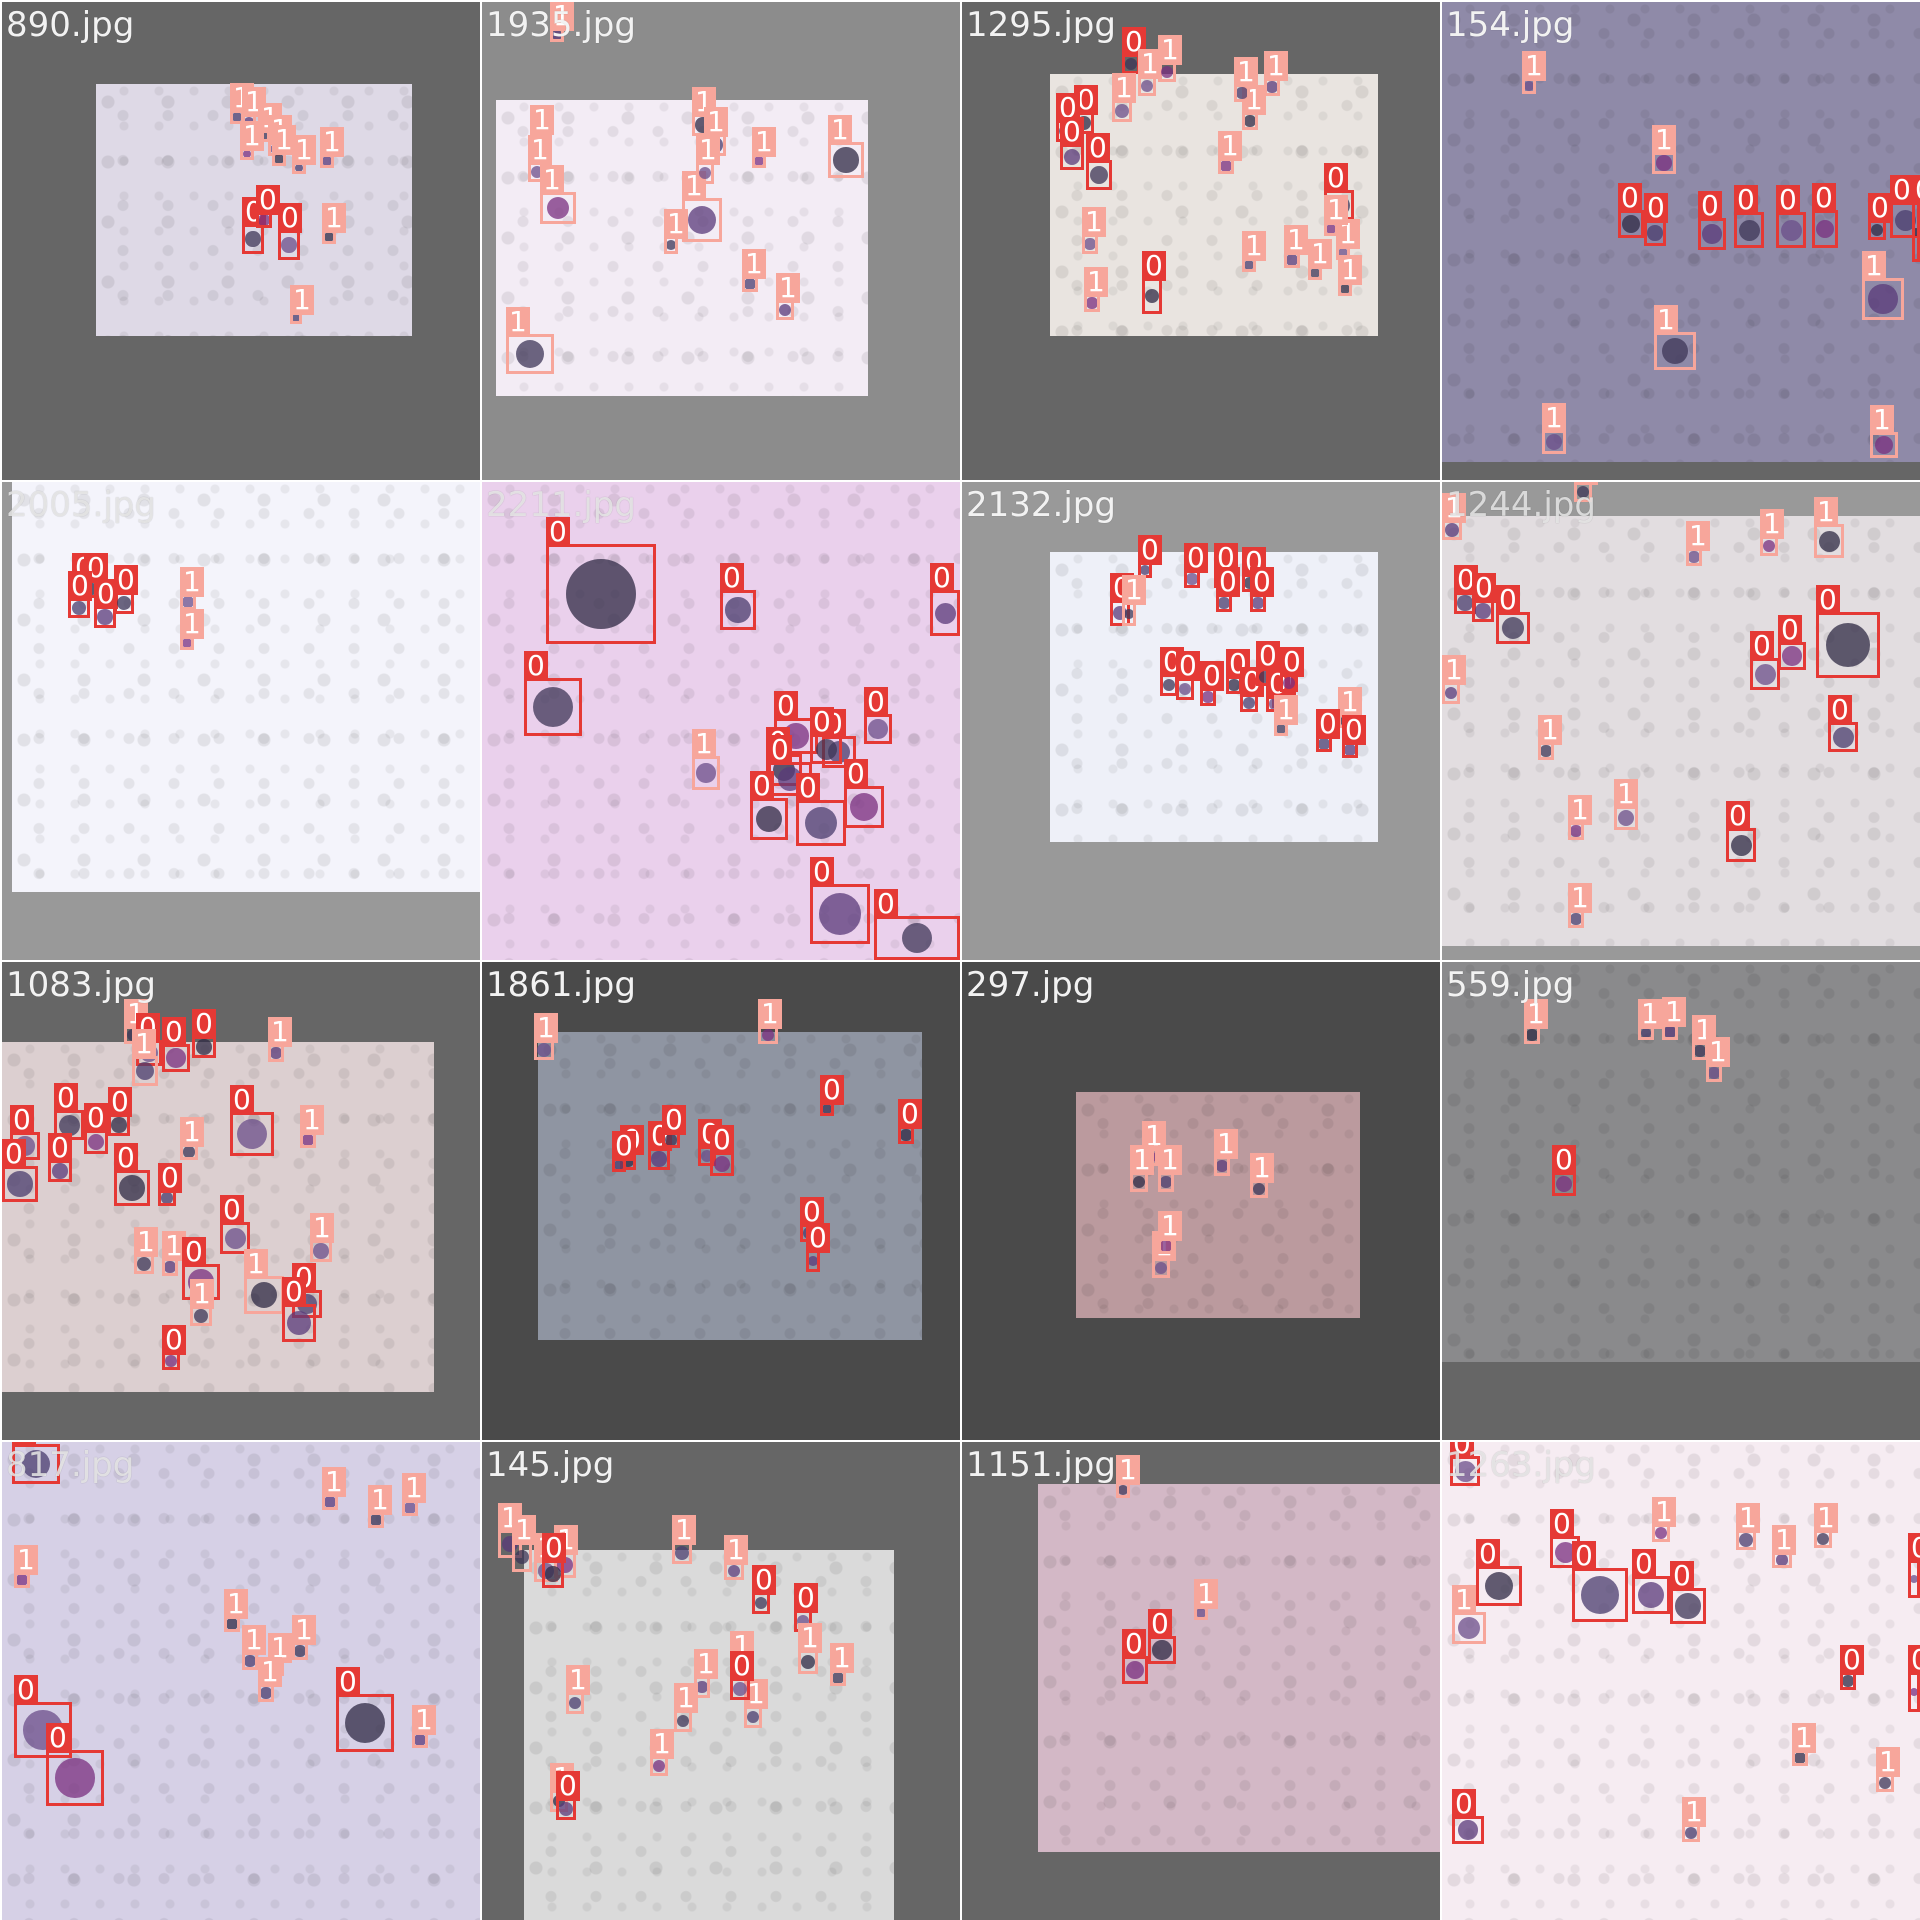 This screenshot has width=1920, height=1920. What do you see at coordinates (1201, 1681) in the screenshot?
I see `mosaic-tile: 1 1 0 0 1151.jpg` at bounding box center [1201, 1681].